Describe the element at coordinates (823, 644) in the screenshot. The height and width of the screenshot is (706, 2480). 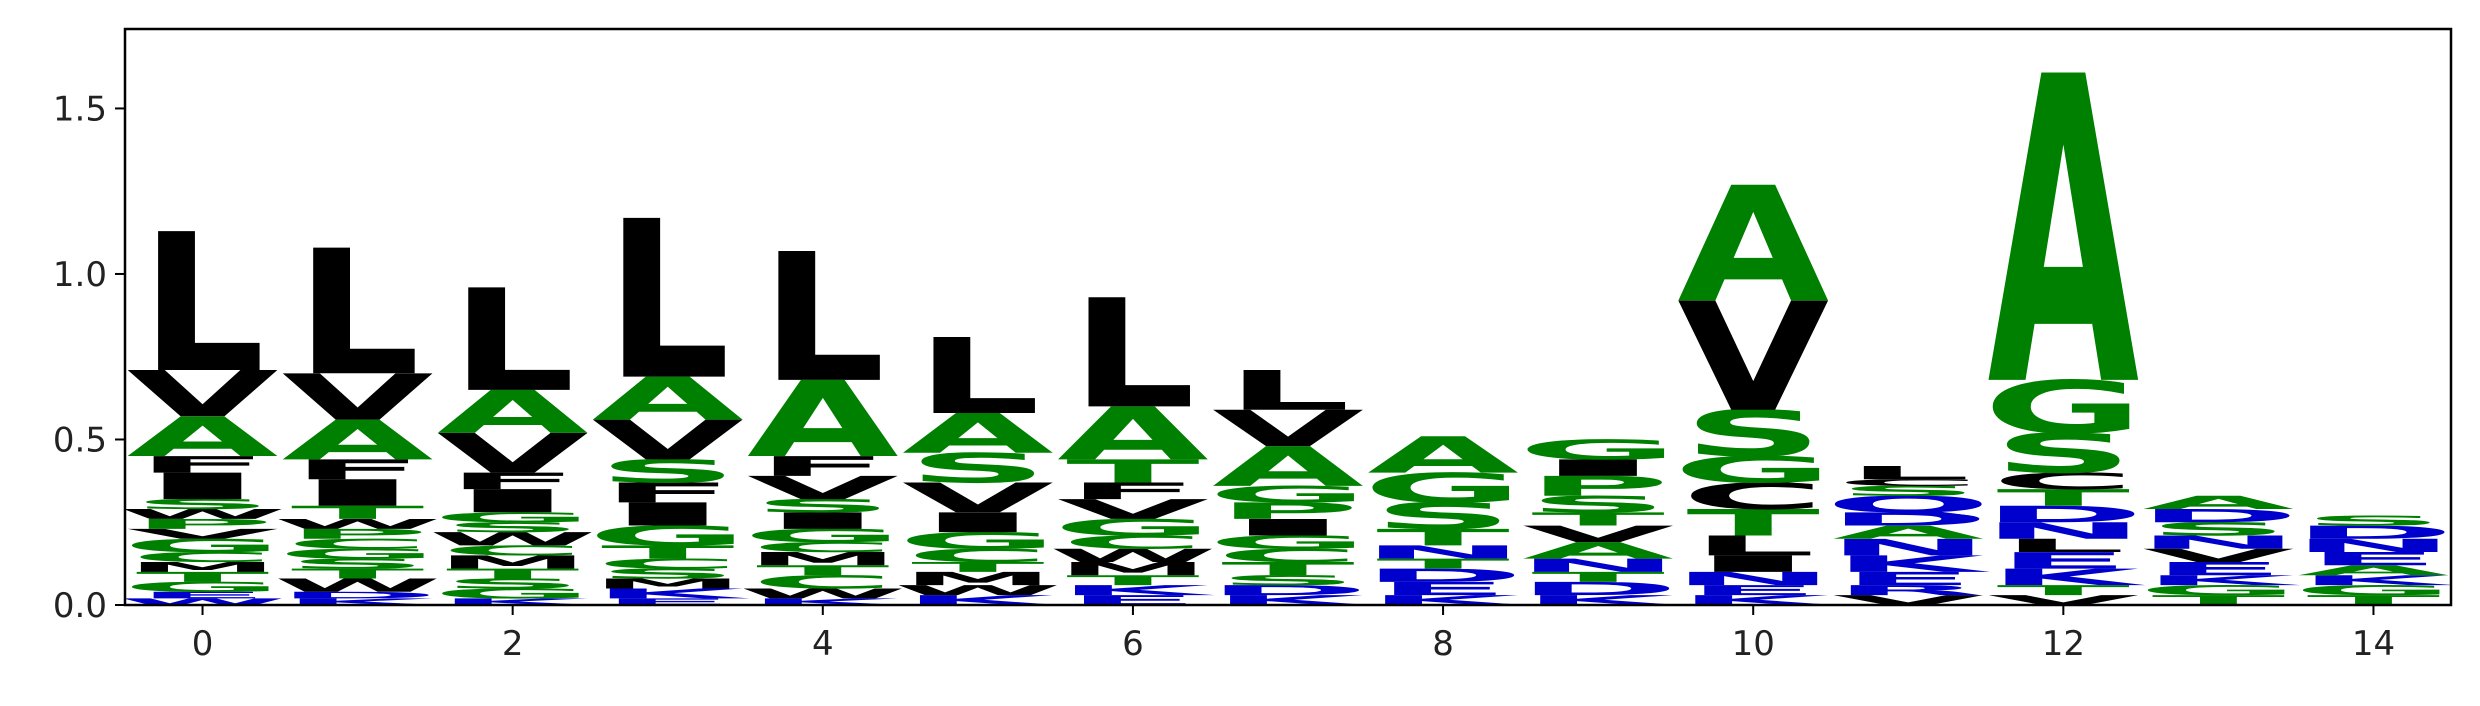
I see `x-tick-label: 4` at that location.